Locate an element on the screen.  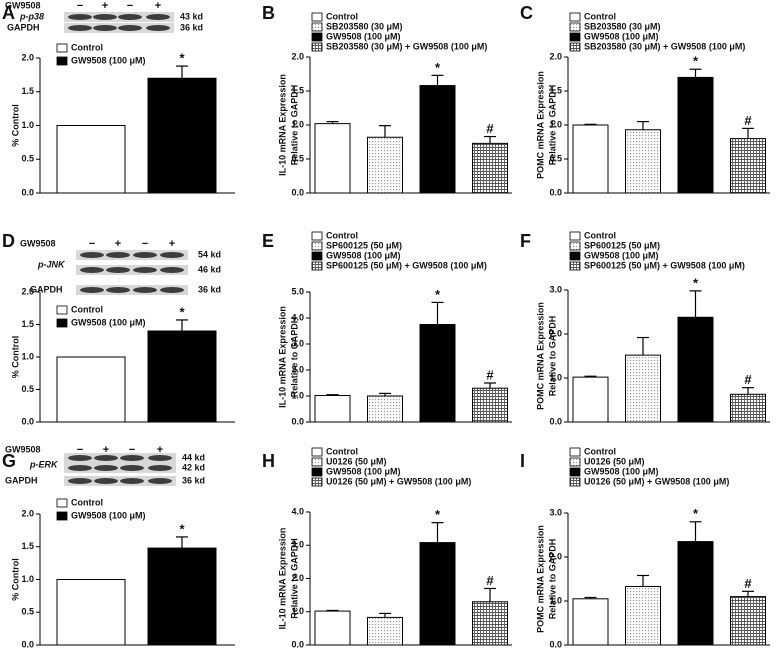
legend-label: U0126 (50 μM) is located at coordinates (356, 461).